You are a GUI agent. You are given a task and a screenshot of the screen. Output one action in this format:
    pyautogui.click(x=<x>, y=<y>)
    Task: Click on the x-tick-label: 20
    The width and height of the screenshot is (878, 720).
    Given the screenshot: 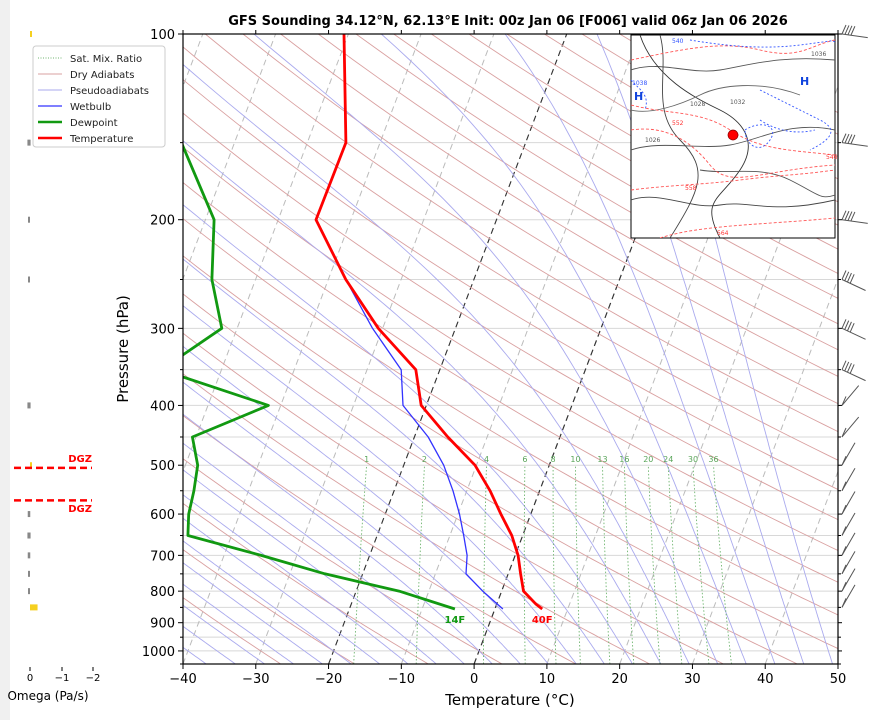 What is the action you would take?
    pyautogui.click(x=619, y=679)
    